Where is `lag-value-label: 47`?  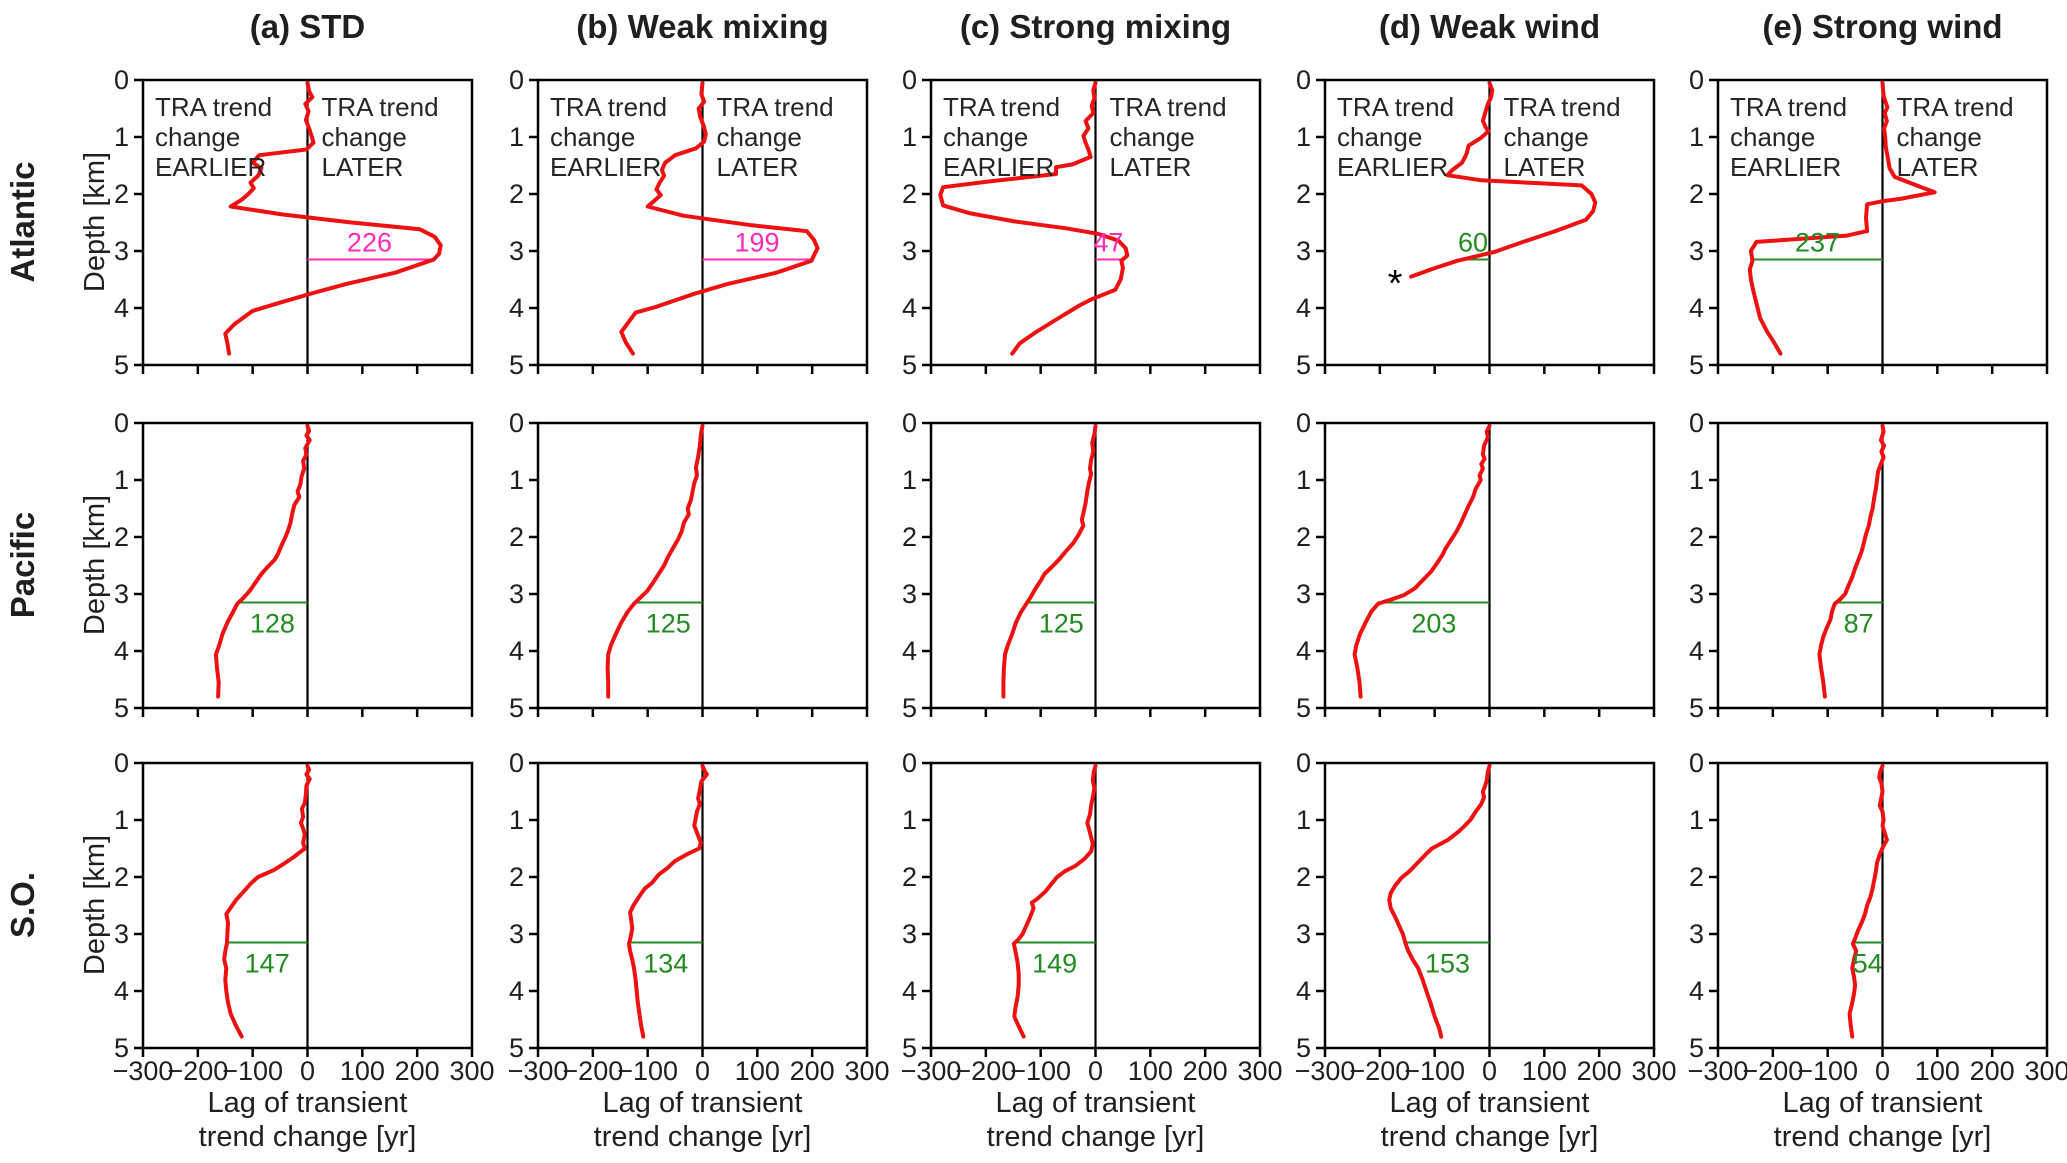
lag-value-label: 47 is located at coordinates (1108, 243).